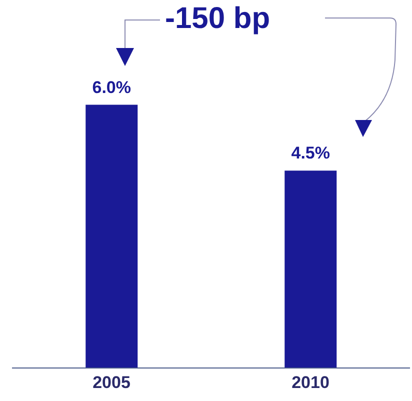 The width and height of the screenshot is (412, 401). What do you see at coordinates (217, 19) in the screenshot?
I see `text: -150 bp` at bounding box center [217, 19].